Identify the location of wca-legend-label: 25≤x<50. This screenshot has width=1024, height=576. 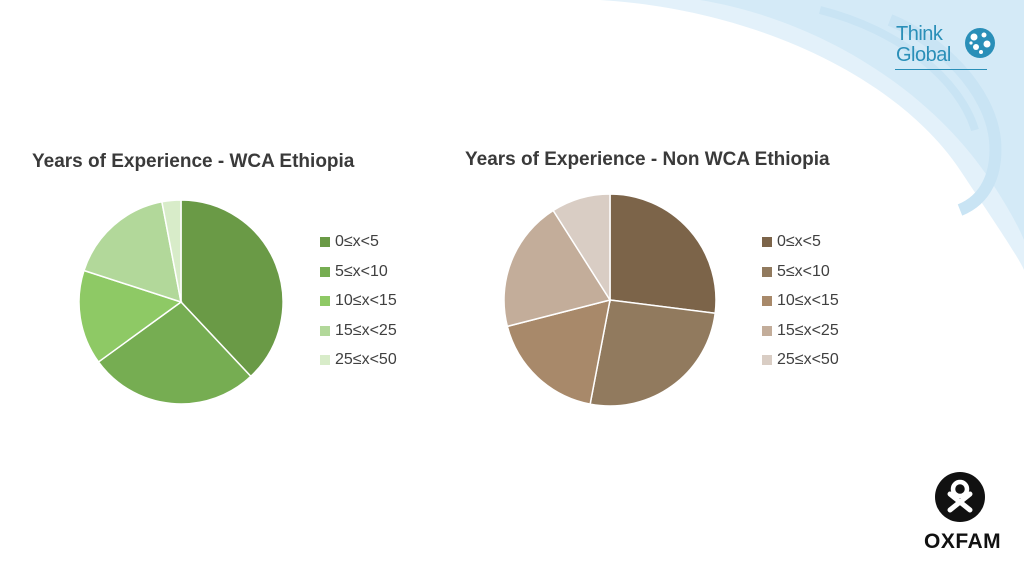
(366, 359).